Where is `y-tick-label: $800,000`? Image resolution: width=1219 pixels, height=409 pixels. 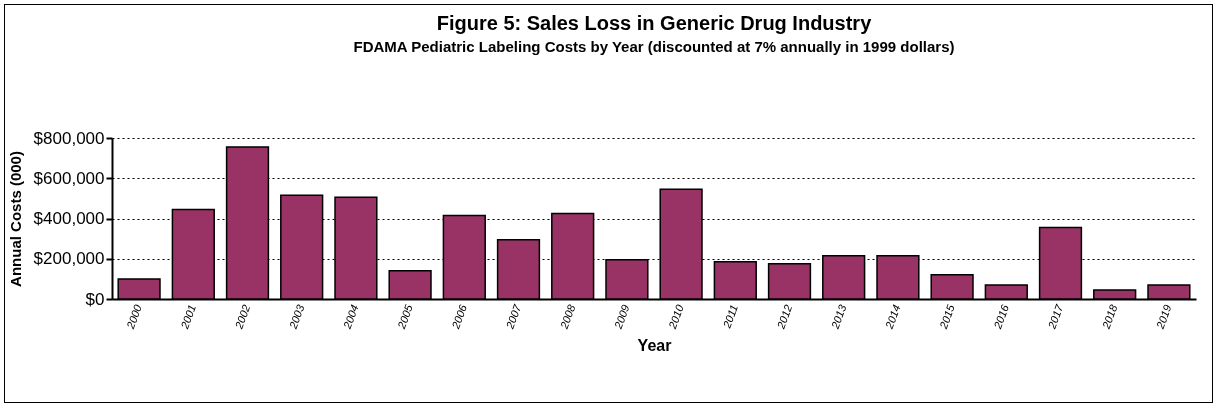
y-tick-label: $800,000 is located at coordinates (69, 138).